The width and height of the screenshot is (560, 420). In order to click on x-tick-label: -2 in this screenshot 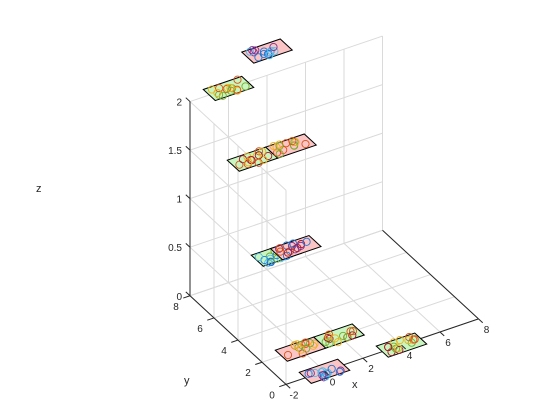, I will do `click(294, 395)`.